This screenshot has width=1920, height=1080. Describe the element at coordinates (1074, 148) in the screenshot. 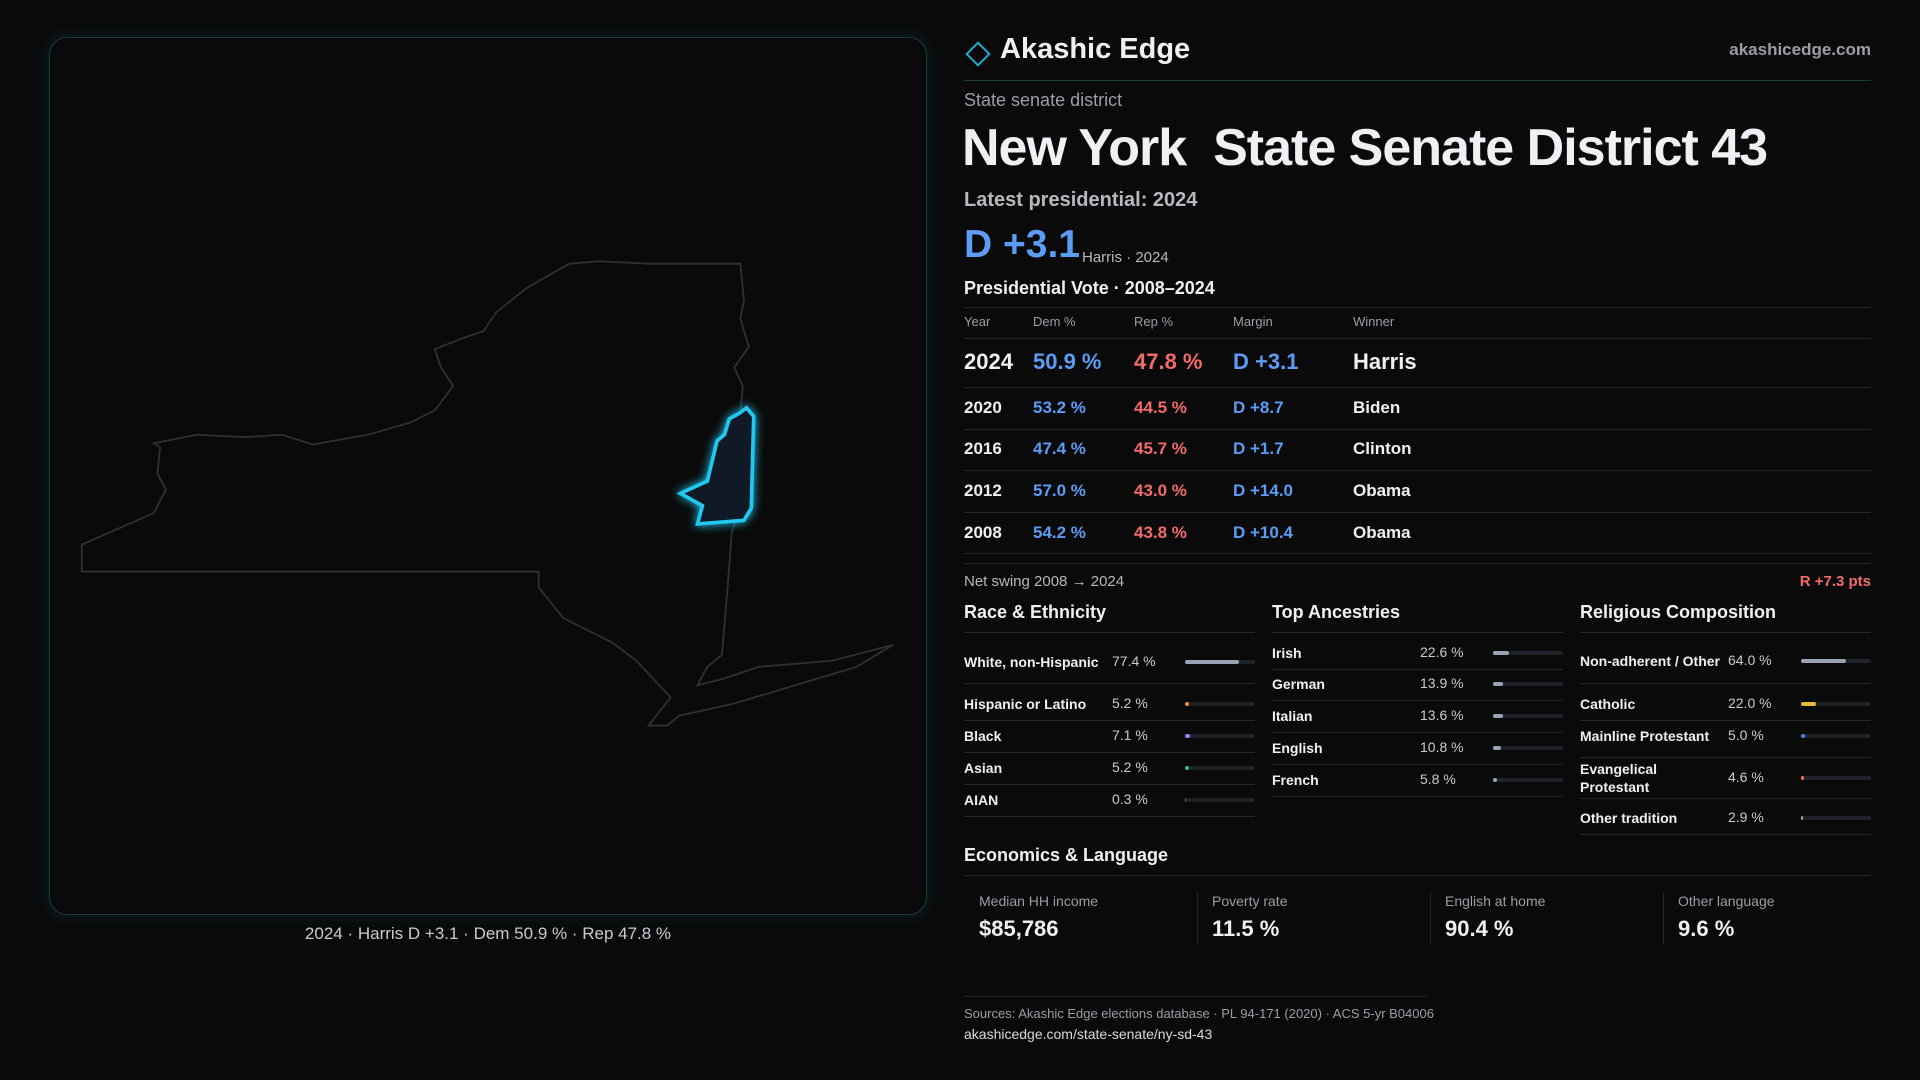

I see `title-state: New York` at that location.